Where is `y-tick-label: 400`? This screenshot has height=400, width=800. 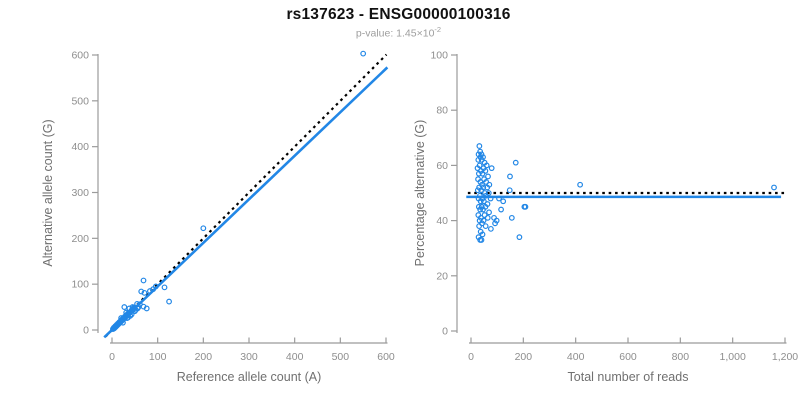 y-tick-label: 400 is located at coordinates (80, 147).